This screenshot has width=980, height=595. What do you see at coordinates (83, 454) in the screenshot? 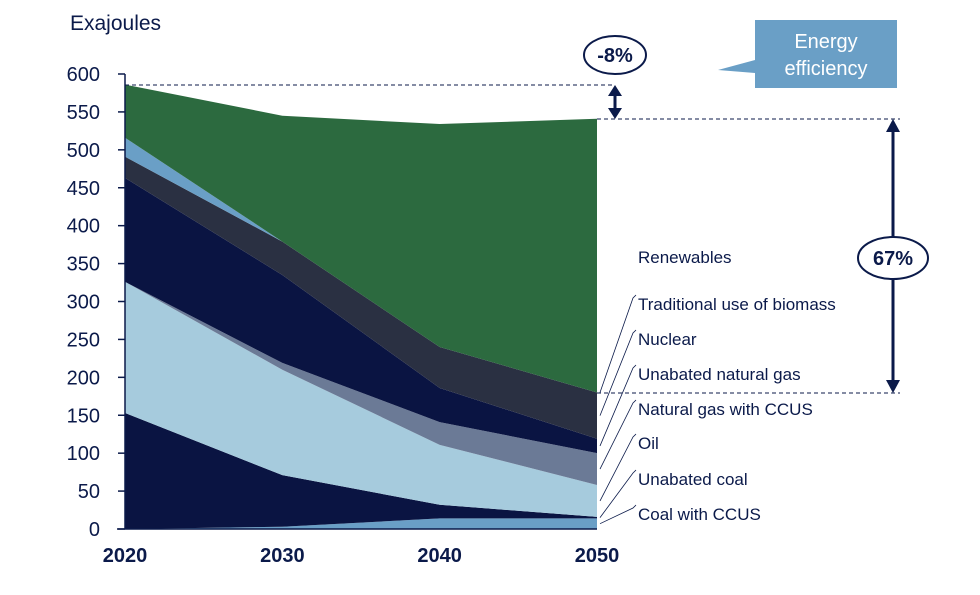
I see `y-tick-label: 100` at bounding box center [83, 454].